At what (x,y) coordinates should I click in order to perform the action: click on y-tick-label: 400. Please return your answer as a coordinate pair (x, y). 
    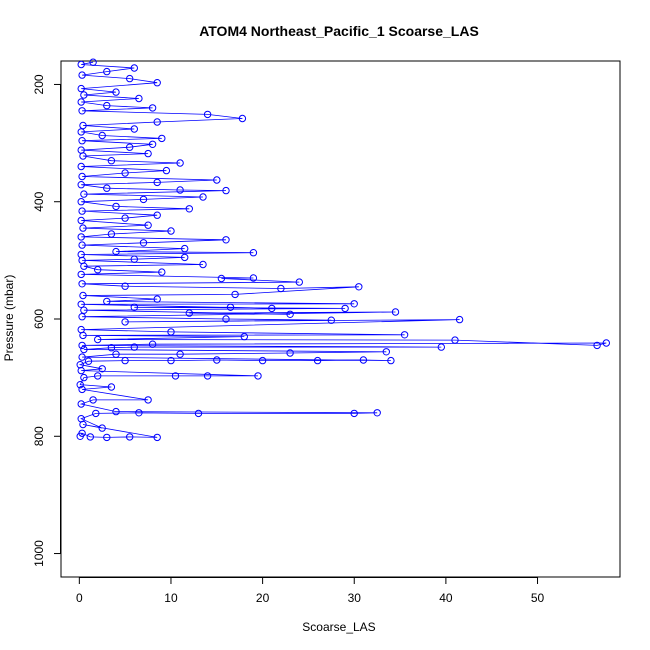
    Looking at the image, I should click on (39, 201).